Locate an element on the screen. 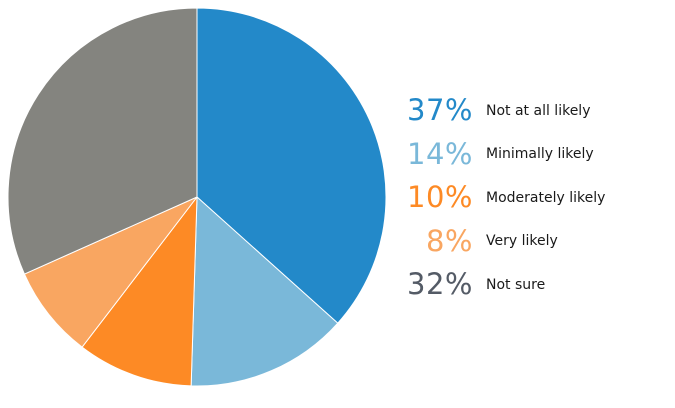 The width and height of the screenshot is (675, 408). legend-item-not-at-all-likely: 37% Not at all likely is located at coordinates (533, 111).